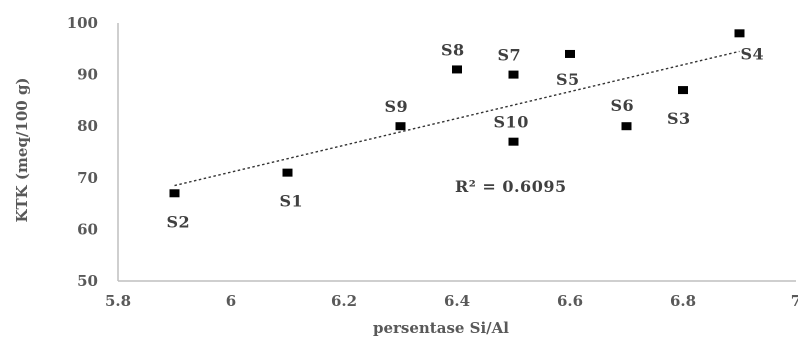 Image resolution: width=798 pixels, height=341 pixels. I want to click on data-point-s10, so click(513, 141).